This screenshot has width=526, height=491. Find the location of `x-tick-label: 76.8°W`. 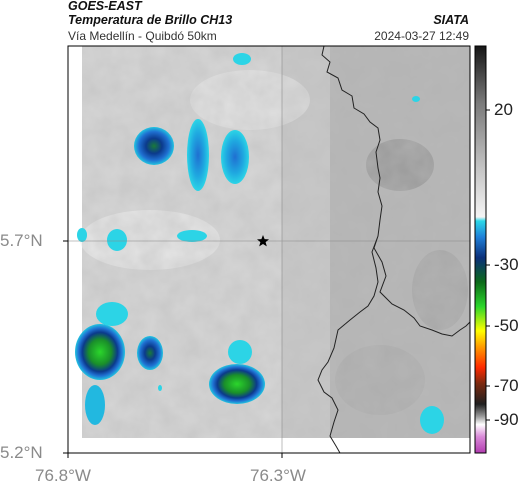

x-tick-label: 76.8°W is located at coordinates (63, 475).